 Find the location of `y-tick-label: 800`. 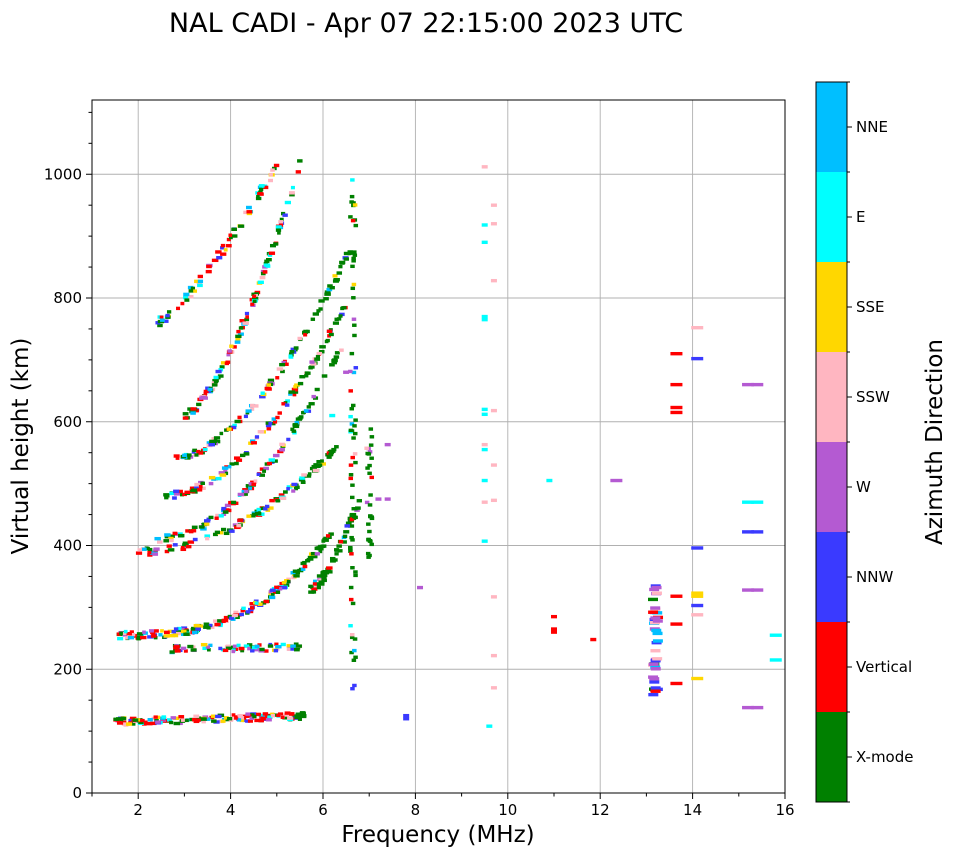

y-tick-label: 800 is located at coordinates (67, 298).